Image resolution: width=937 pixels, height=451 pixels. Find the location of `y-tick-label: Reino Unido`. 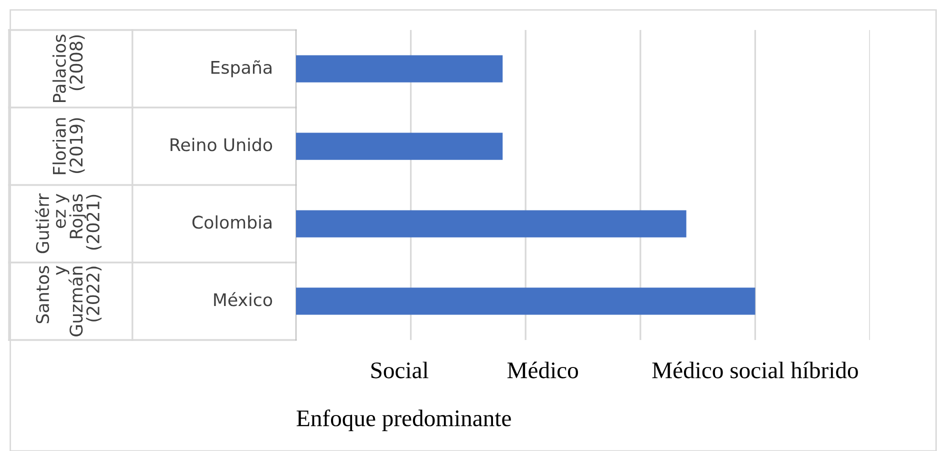

y-tick-label: Reino Unido is located at coordinates (221, 145).